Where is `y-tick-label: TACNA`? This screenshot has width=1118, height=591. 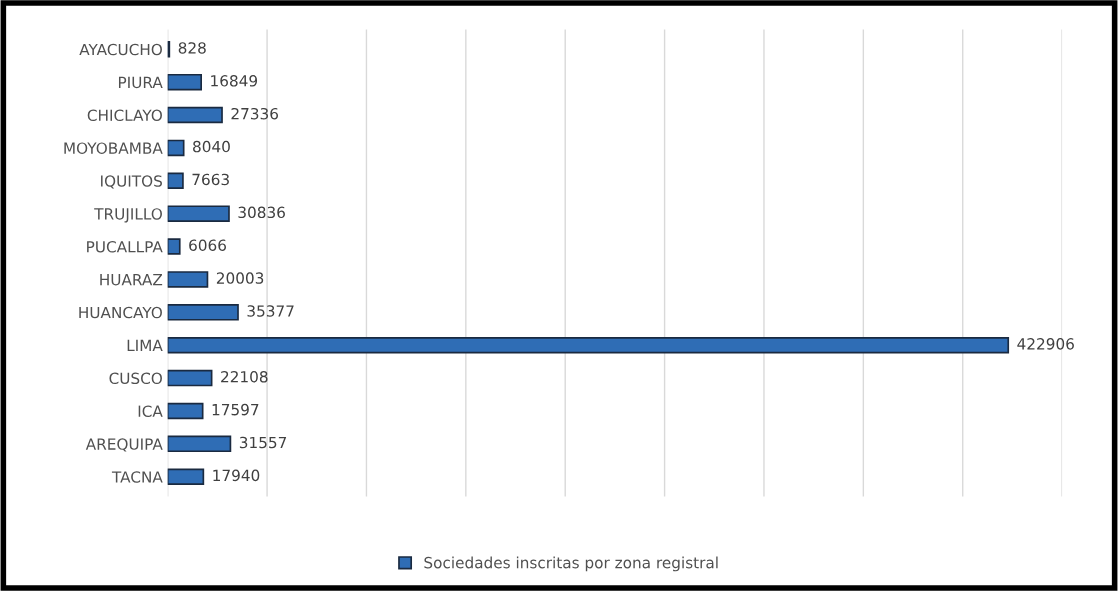 y-tick-label: TACNA is located at coordinates (137, 477).